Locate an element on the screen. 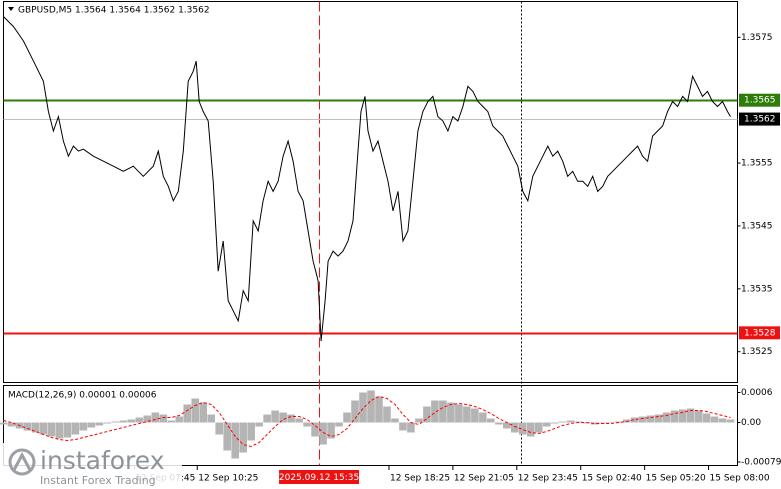 The width and height of the screenshot is (781, 489). y-tick-label: 0.0006 is located at coordinates (757, 393).